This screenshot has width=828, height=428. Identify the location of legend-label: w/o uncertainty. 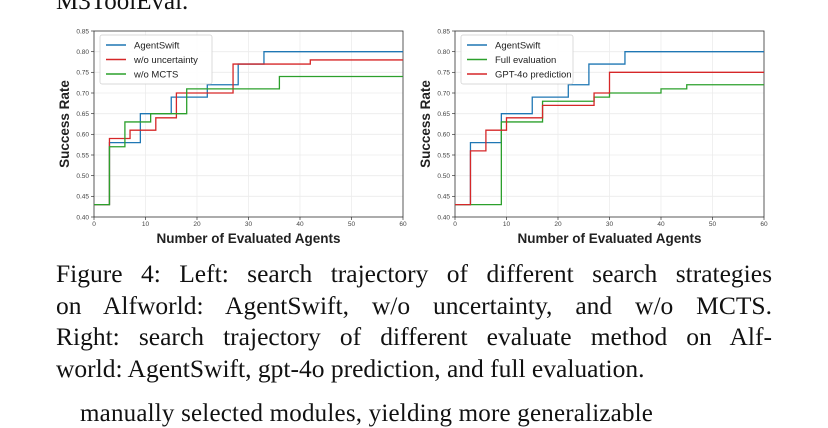
(165, 60).